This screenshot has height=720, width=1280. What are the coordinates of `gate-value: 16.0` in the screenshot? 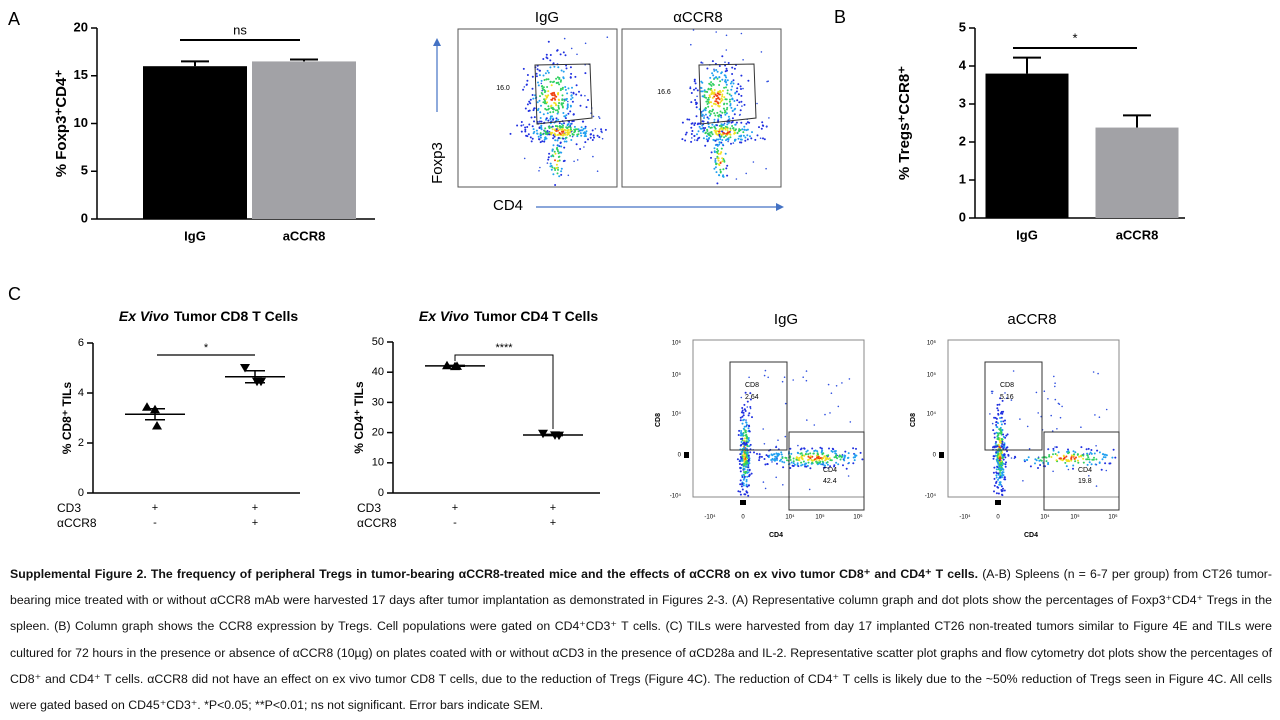 It's located at (503, 88).